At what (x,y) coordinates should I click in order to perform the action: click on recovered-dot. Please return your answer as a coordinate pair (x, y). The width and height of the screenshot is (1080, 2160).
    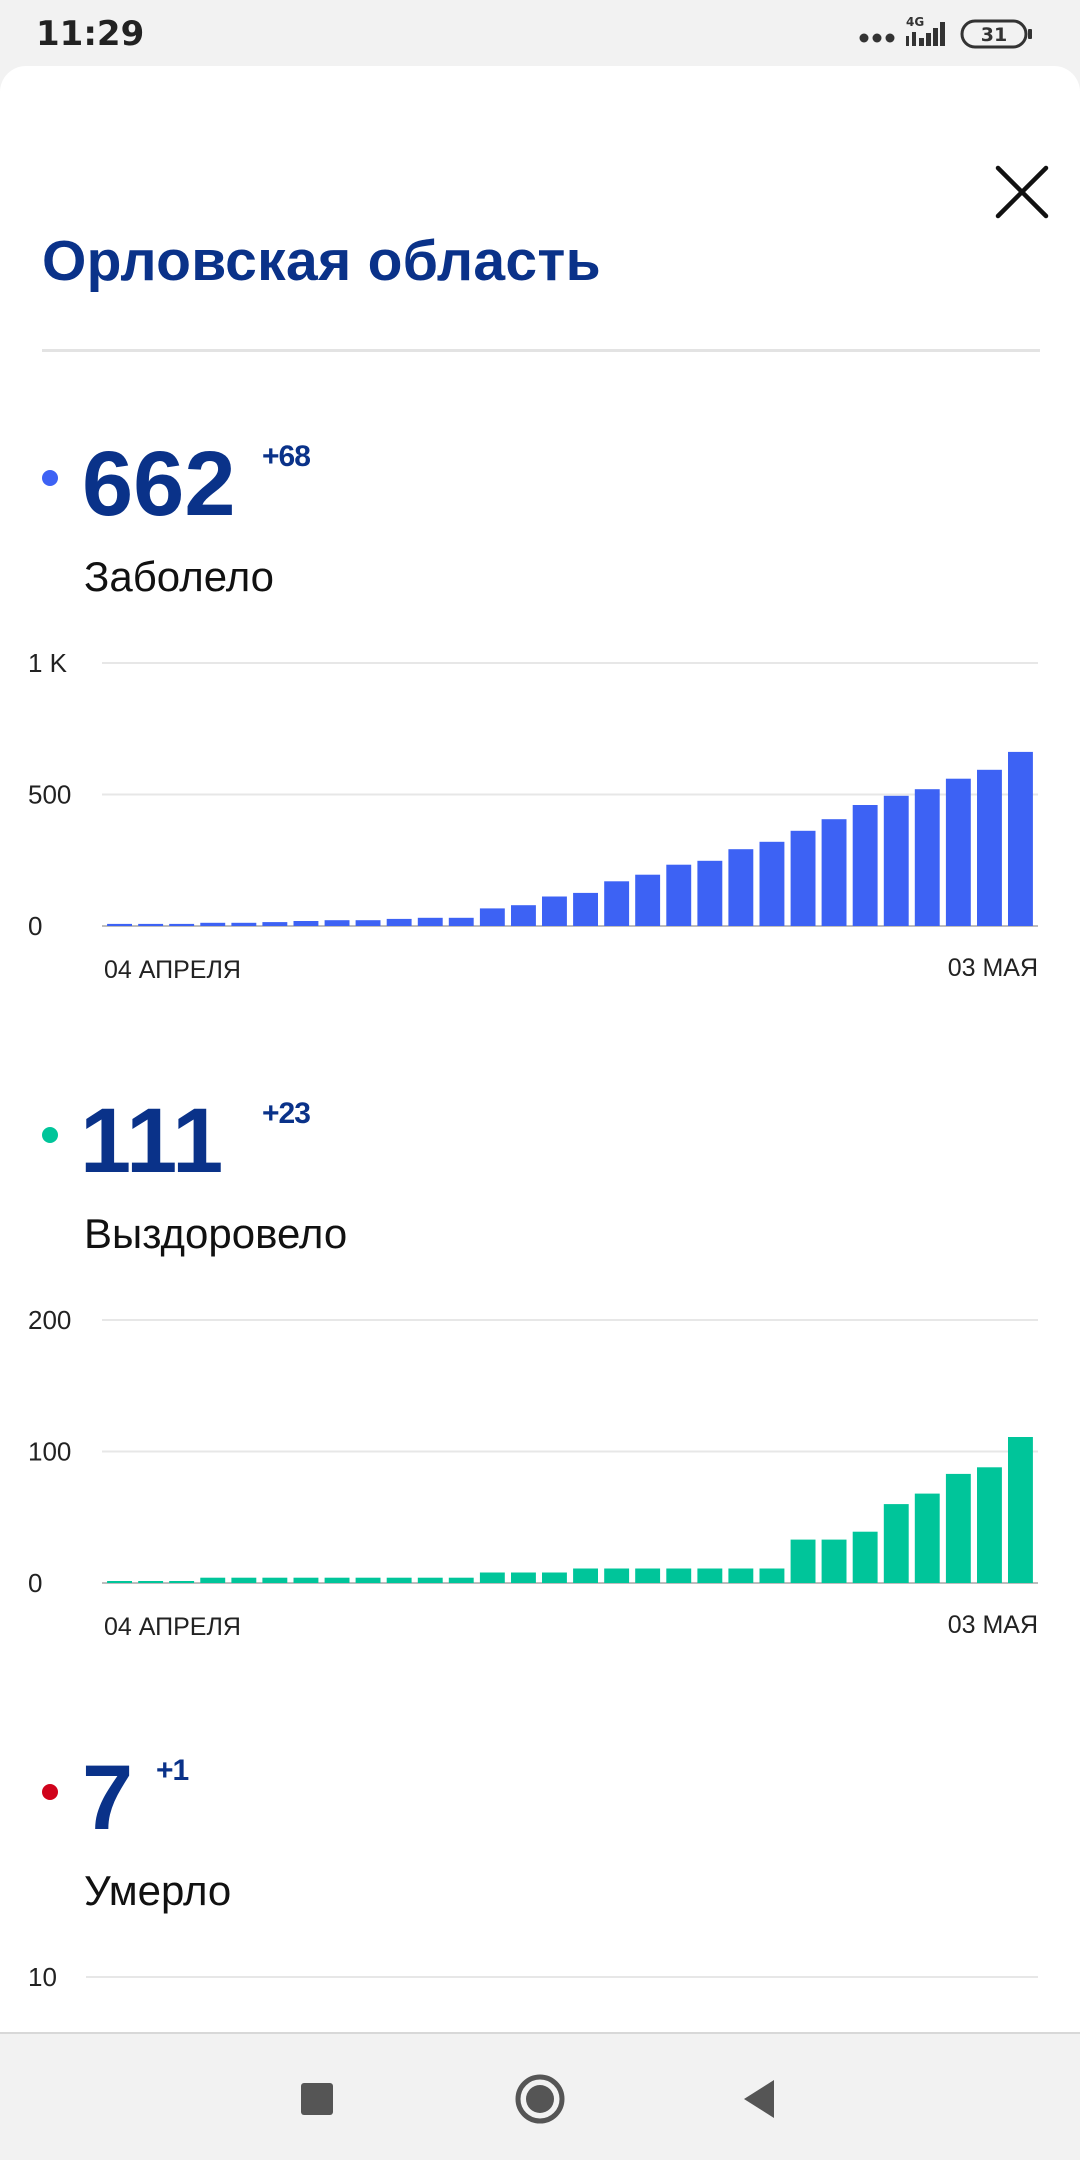
    Looking at the image, I should click on (50, 1135).